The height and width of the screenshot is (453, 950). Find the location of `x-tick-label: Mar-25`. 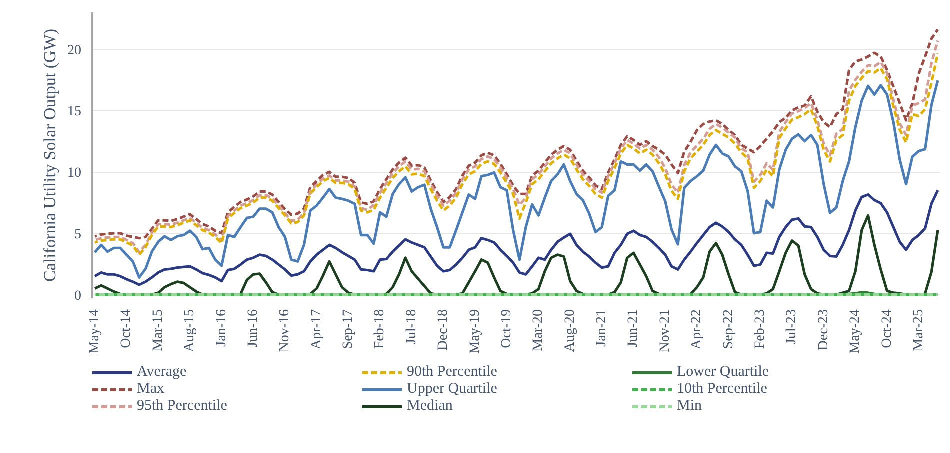

x-tick-label: Mar-25 is located at coordinates (918, 330).